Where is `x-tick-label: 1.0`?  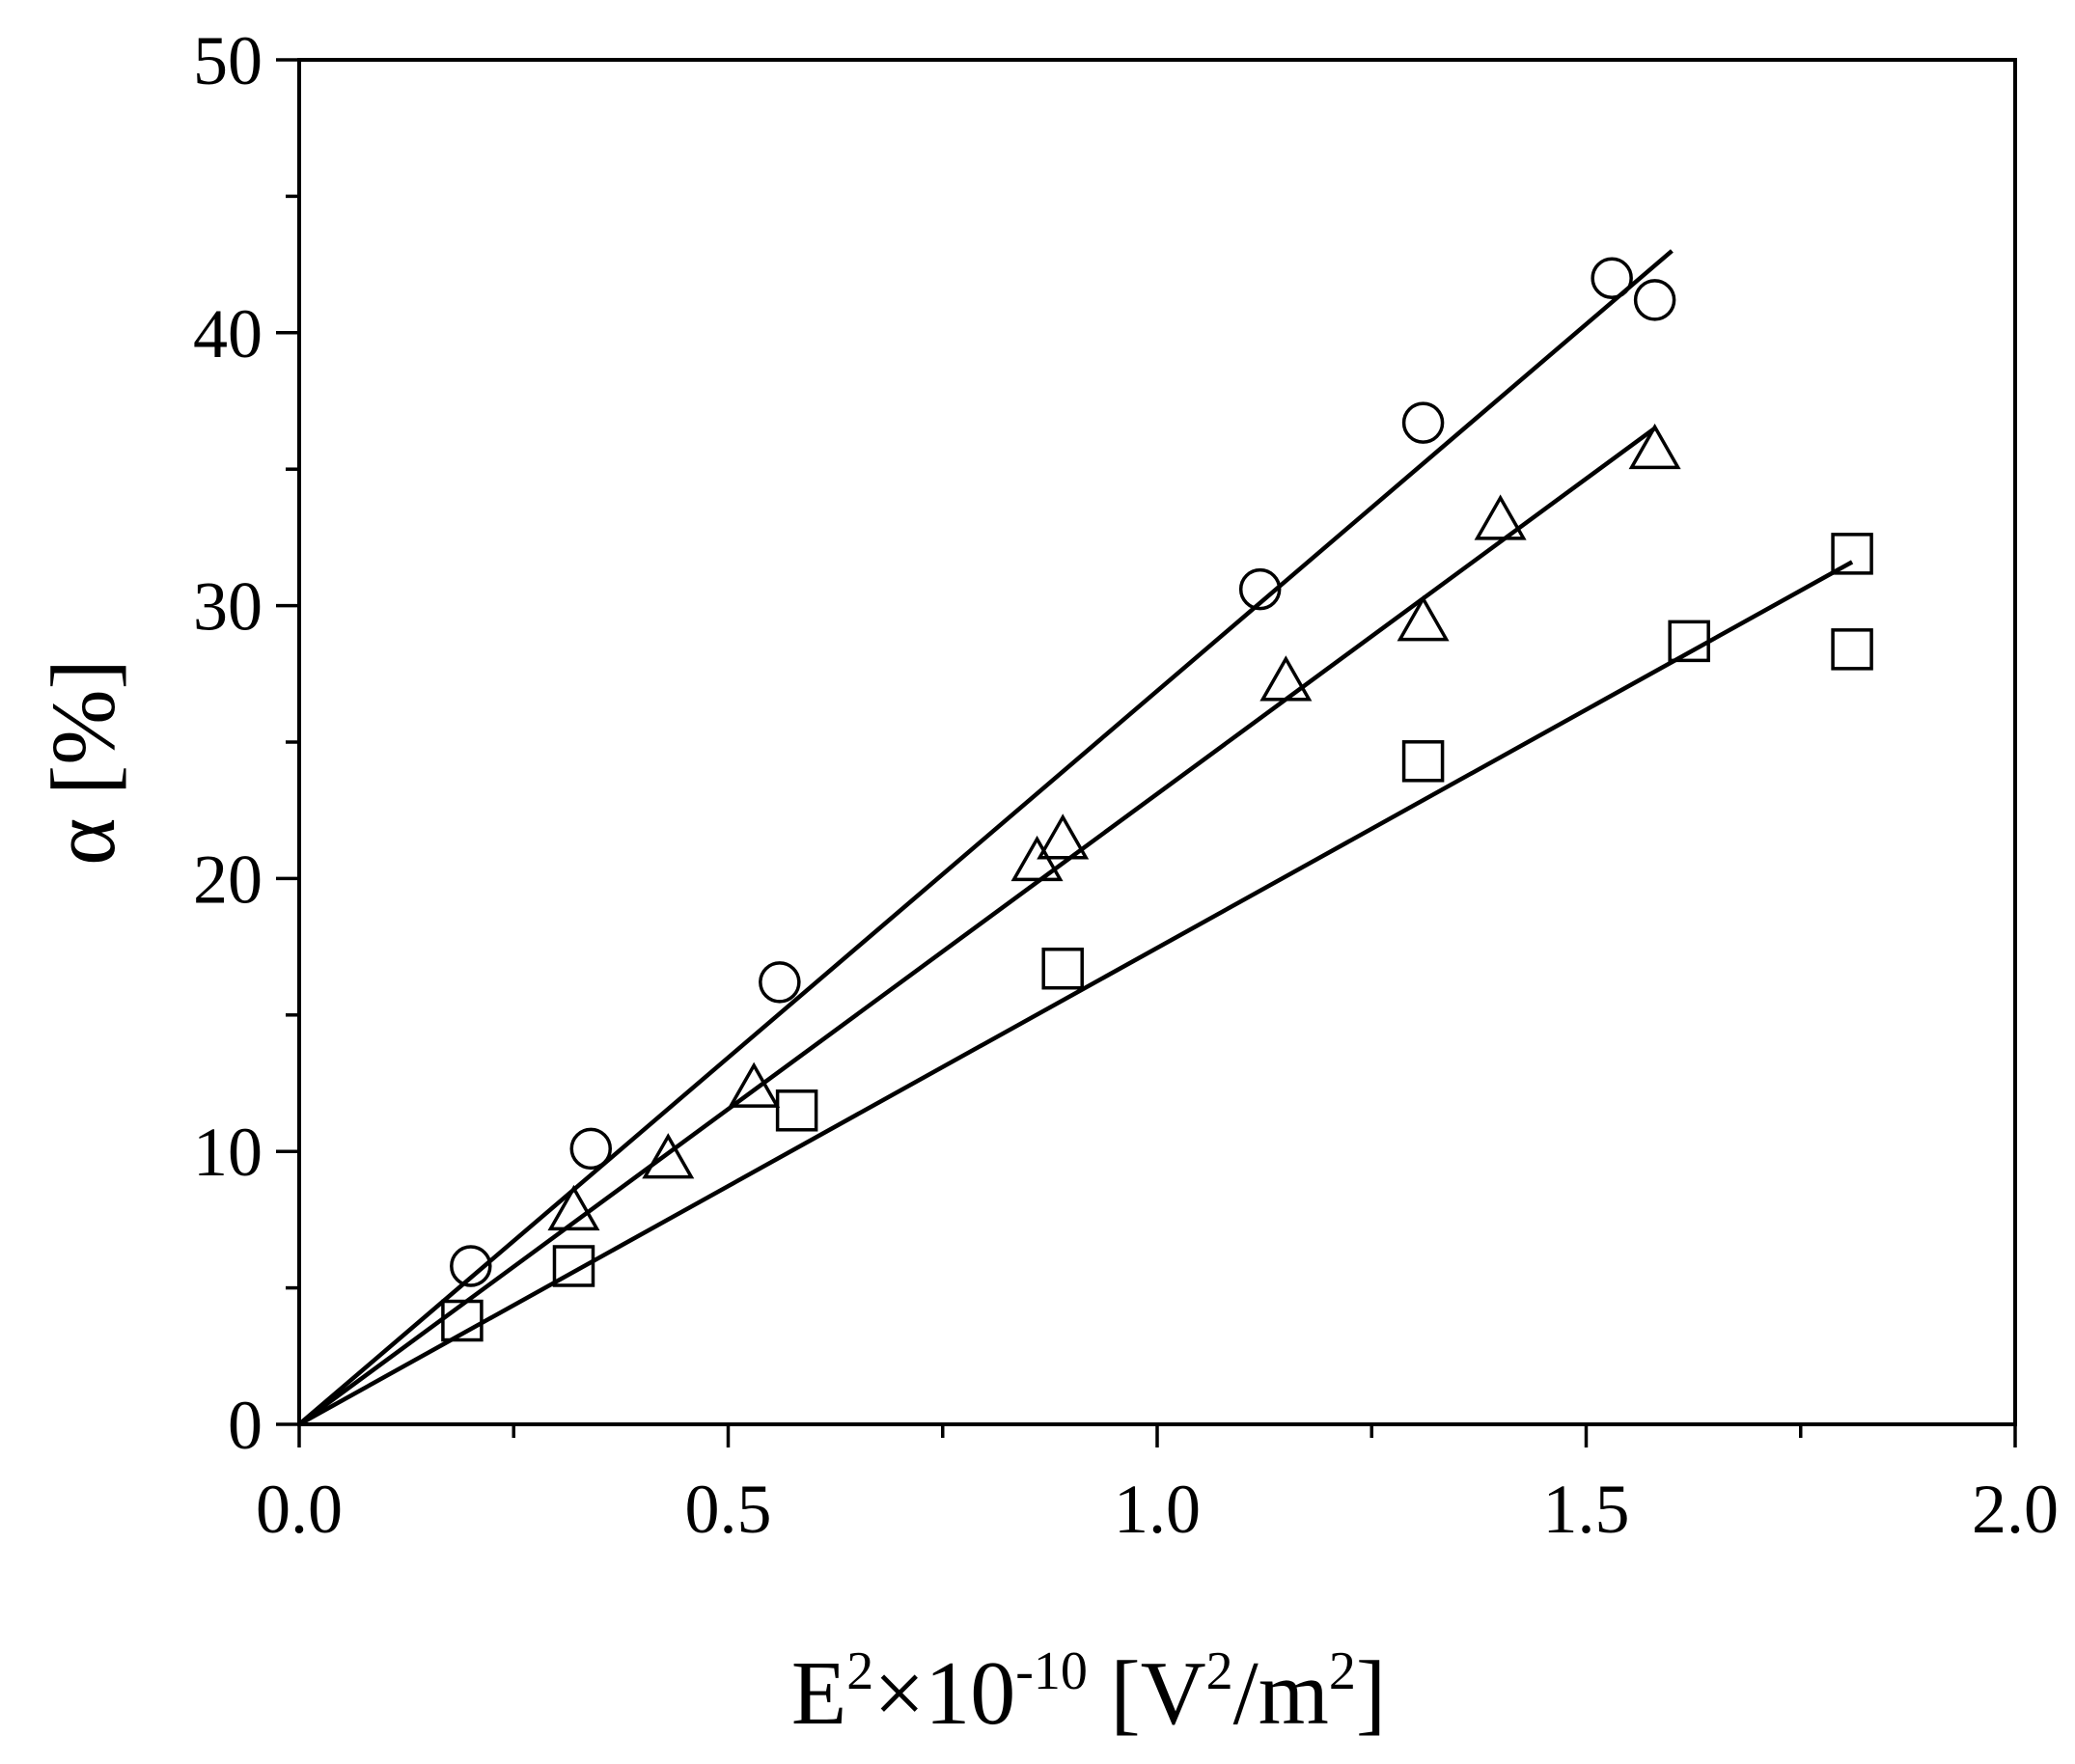 x-tick-label: 1.0 is located at coordinates (1157, 1509).